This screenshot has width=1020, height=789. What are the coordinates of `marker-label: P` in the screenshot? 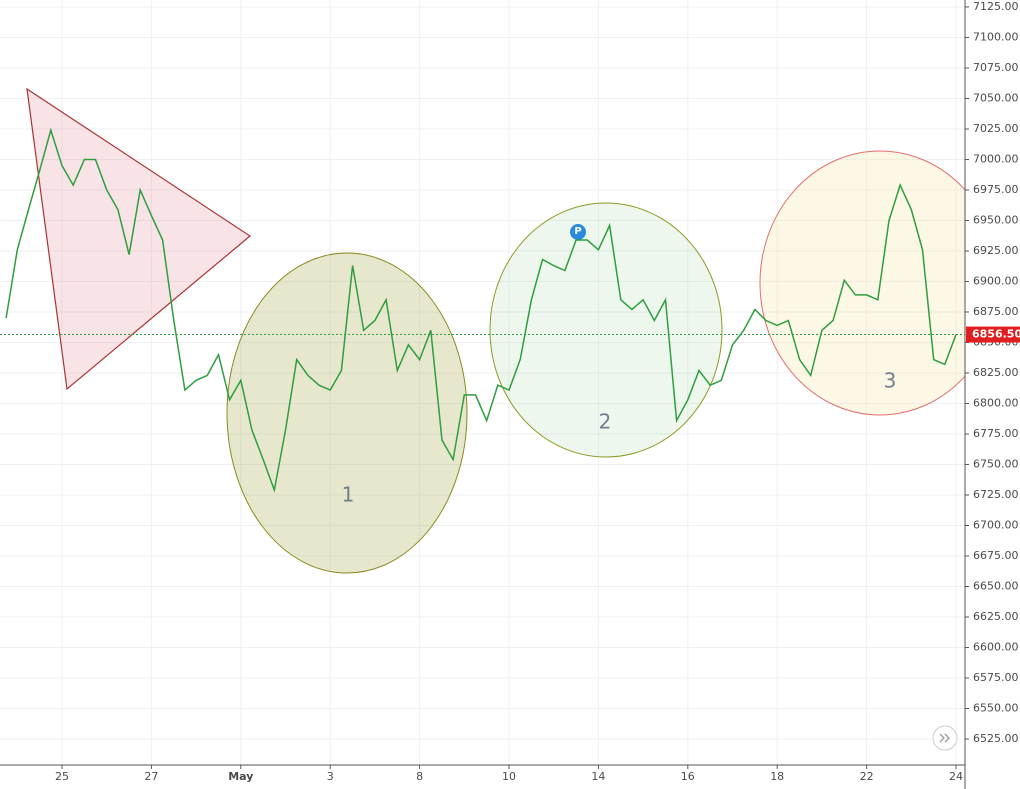 It's located at (577, 231).